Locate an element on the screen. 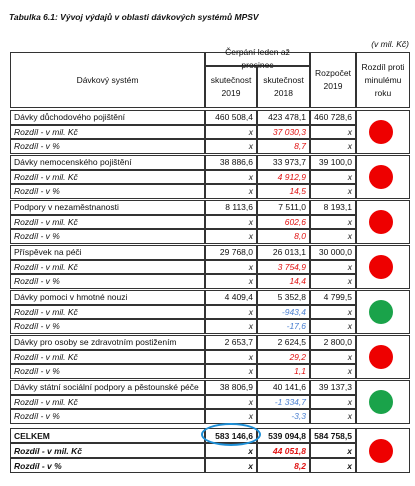  value-cell: 14,4 is located at coordinates (283, 281).